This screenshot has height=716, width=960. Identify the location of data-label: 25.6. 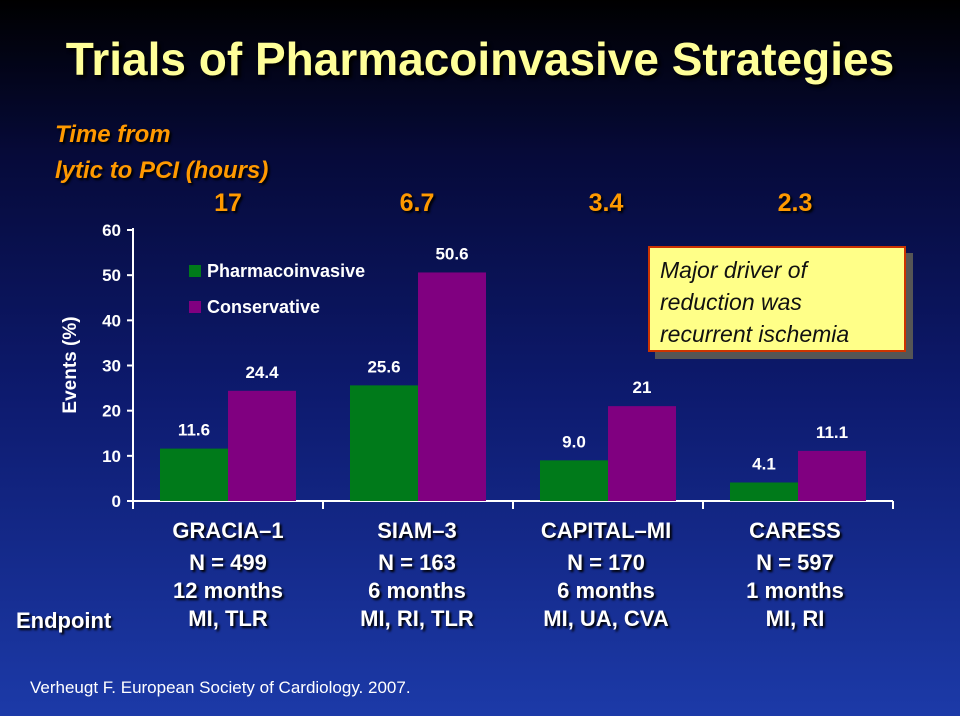
(383, 366).